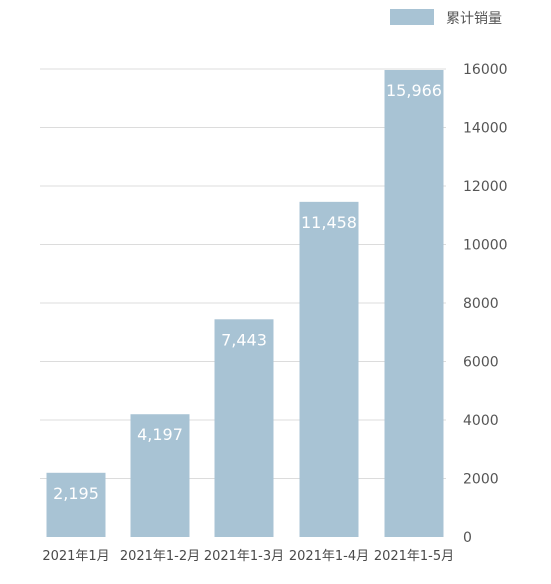  What do you see at coordinates (485, 70) in the screenshot?
I see `y-tick-label: 16000` at bounding box center [485, 70].